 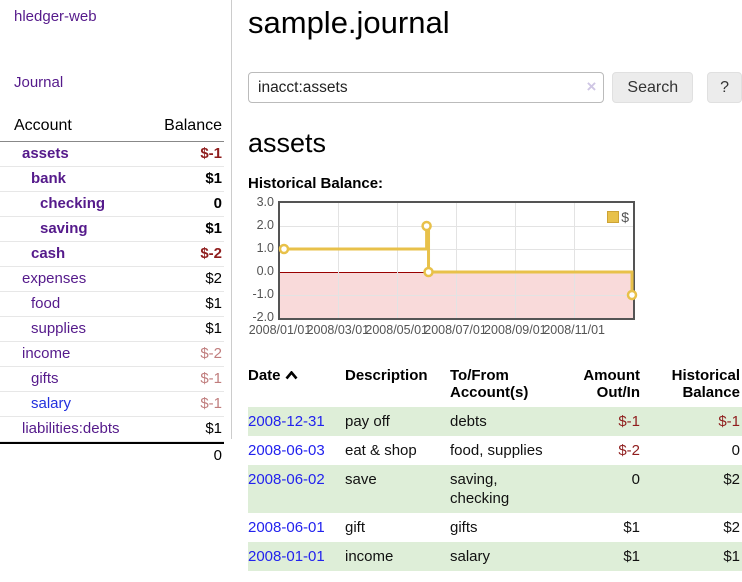 What do you see at coordinates (489, 384) in the screenshot?
I see `header-accounts: To/From Account(s)` at bounding box center [489, 384].